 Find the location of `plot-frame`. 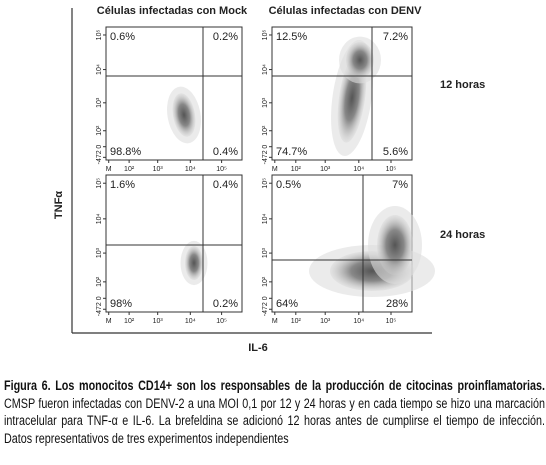

plot-frame is located at coordinates (174, 243).